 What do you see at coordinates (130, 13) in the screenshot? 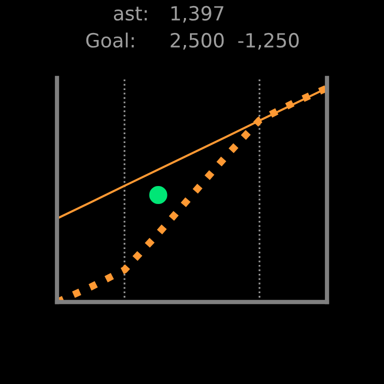
I see `text: ast:` at bounding box center [130, 13].